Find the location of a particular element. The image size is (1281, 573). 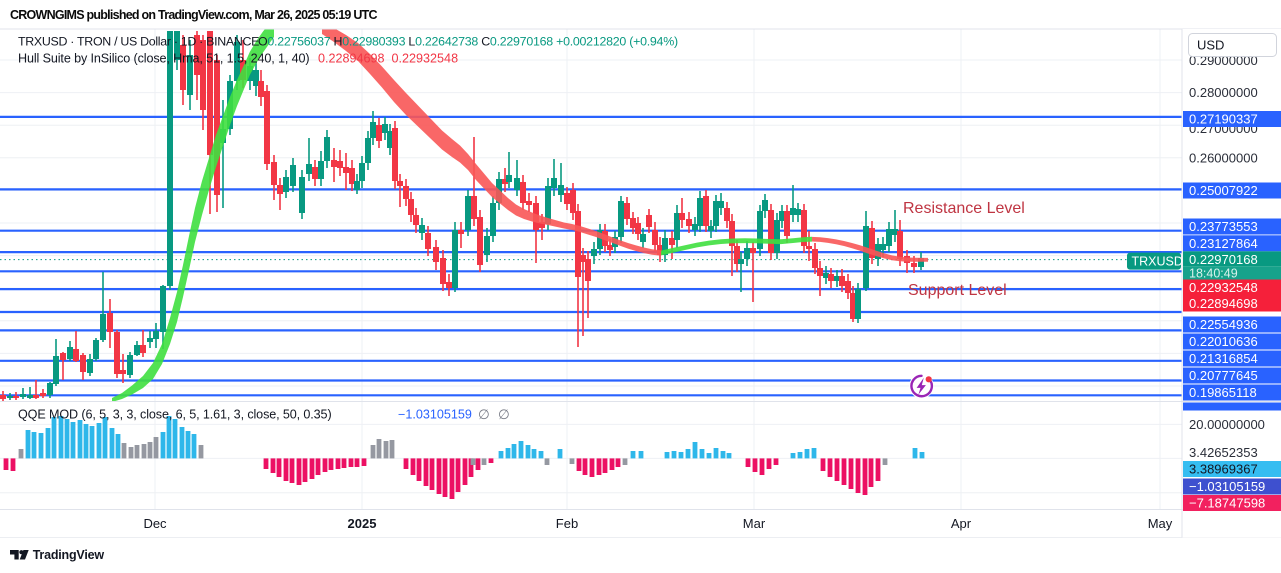

svg-text: Support Level is located at coordinates (957, 290).